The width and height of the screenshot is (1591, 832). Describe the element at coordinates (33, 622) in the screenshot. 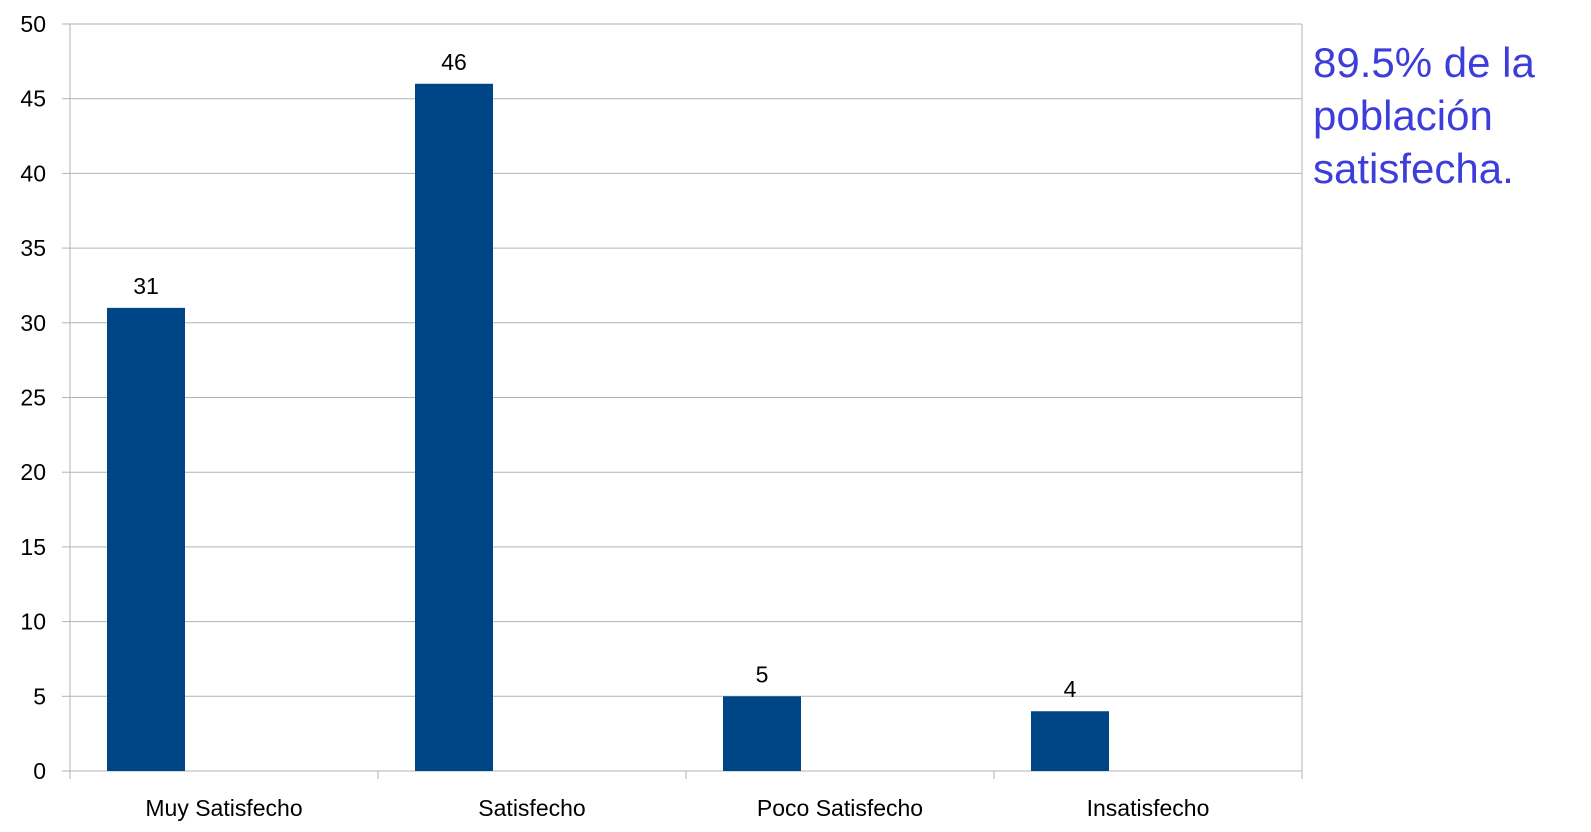

I see `y-tick-label: 10` at that location.